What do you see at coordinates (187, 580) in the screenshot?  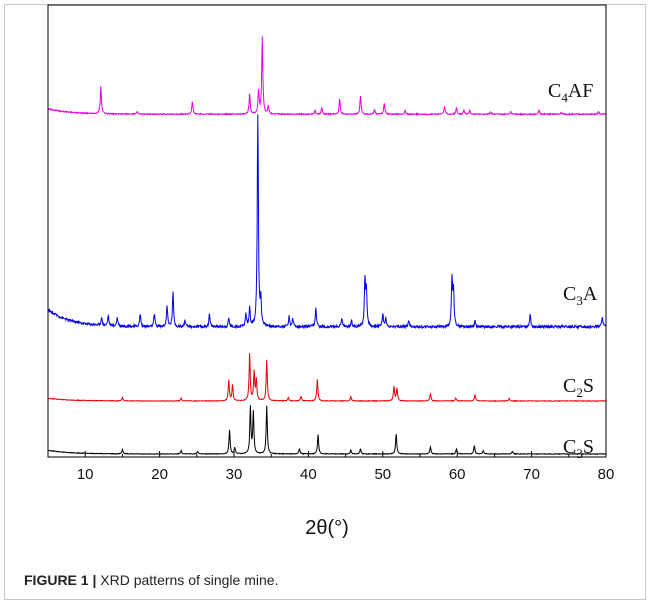 I see `caption-text: XRD patterns of single mine.` at bounding box center [187, 580].